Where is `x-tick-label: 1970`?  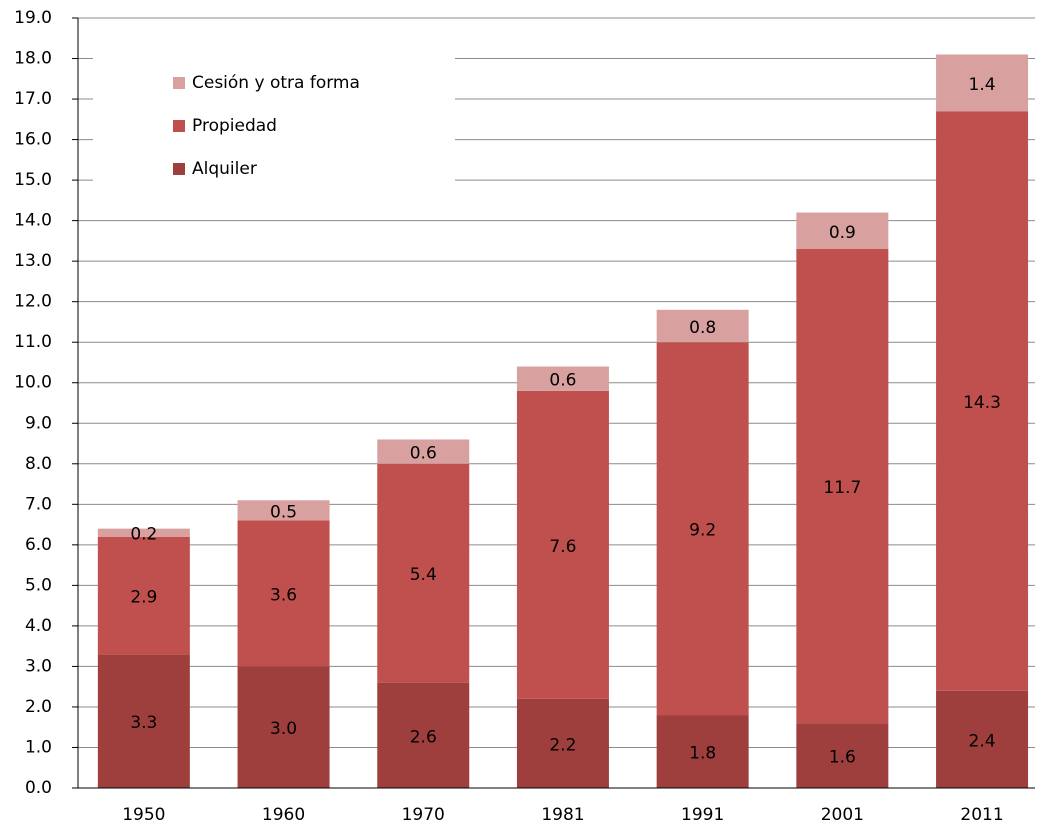
x-tick-label: 1970 is located at coordinates (423, 815).